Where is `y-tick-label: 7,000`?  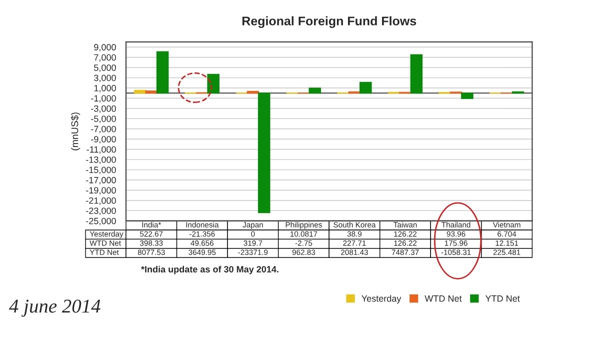 y-tick-label: 7,000 is located at coordinates (105, 58).